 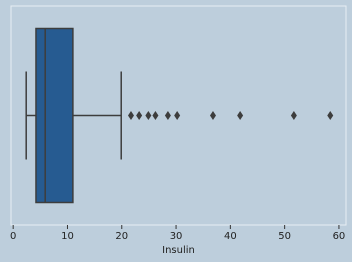 What do you see at coordinates (13, 236) in the screenshot?
I see `x-tick-label: 0` at bounding box center [13, 236].